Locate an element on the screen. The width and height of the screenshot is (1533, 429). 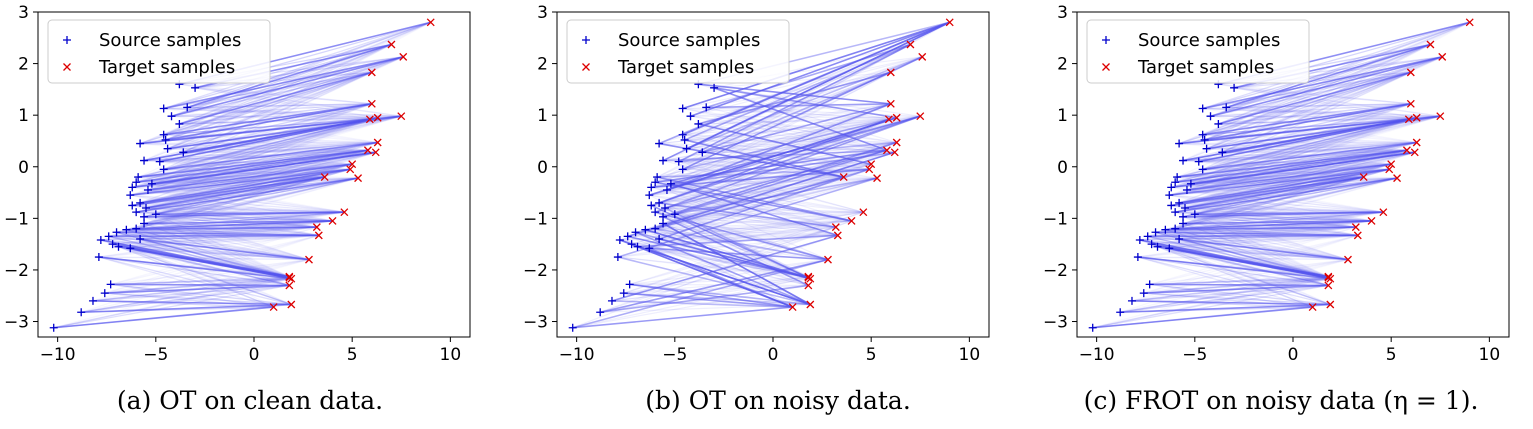
legend-target-label: Target samples is located at coordinates (166, 67).